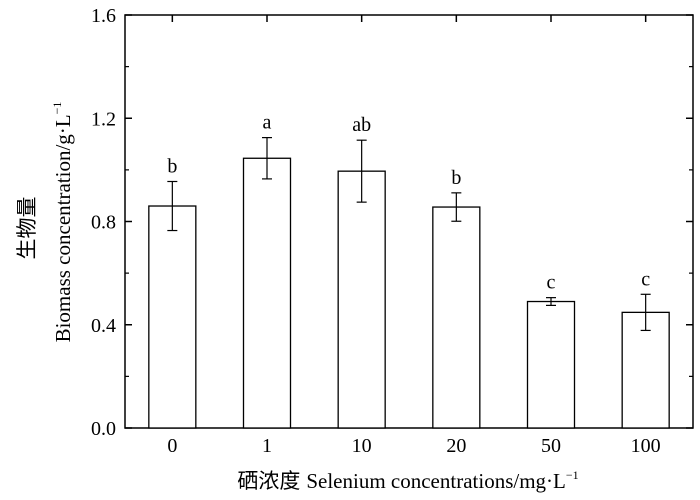 This screenshot has width=700, height=500. What do you see at coordinates (551, 446) in the screenshot?
I see `x-tick-label: 50` at bounding box center [551, 446].